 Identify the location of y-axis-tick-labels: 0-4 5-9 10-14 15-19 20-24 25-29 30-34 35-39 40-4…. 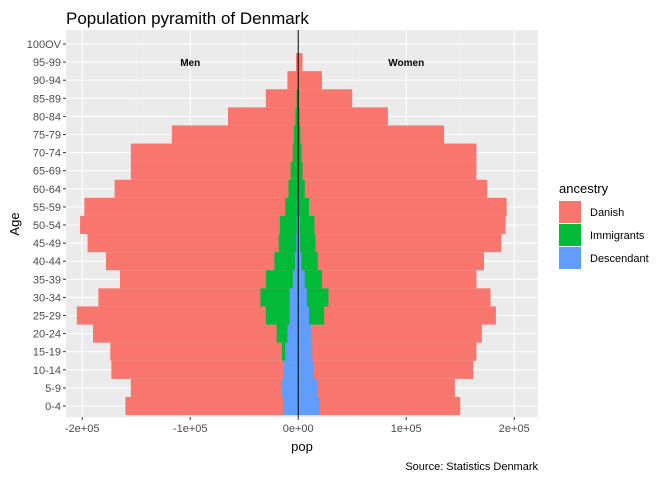
(46, 226).